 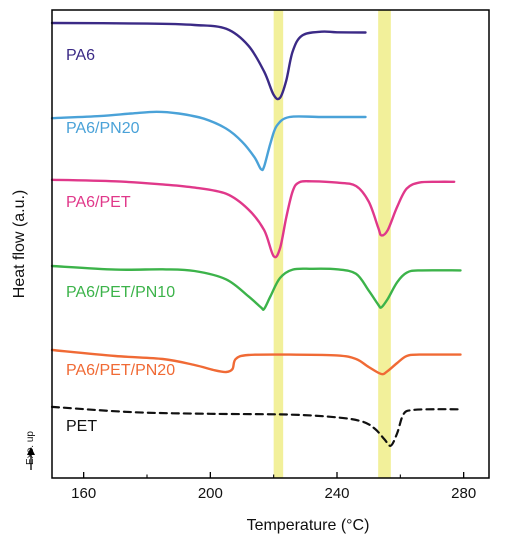 I want to click on series-label-pa6-pet: PA6/PET, so click(x=98, y=202).